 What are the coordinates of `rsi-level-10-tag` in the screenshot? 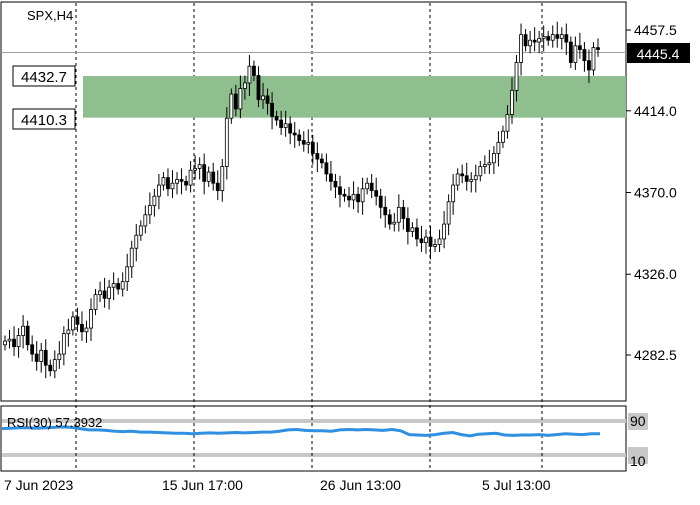 It's located at (638, 455).